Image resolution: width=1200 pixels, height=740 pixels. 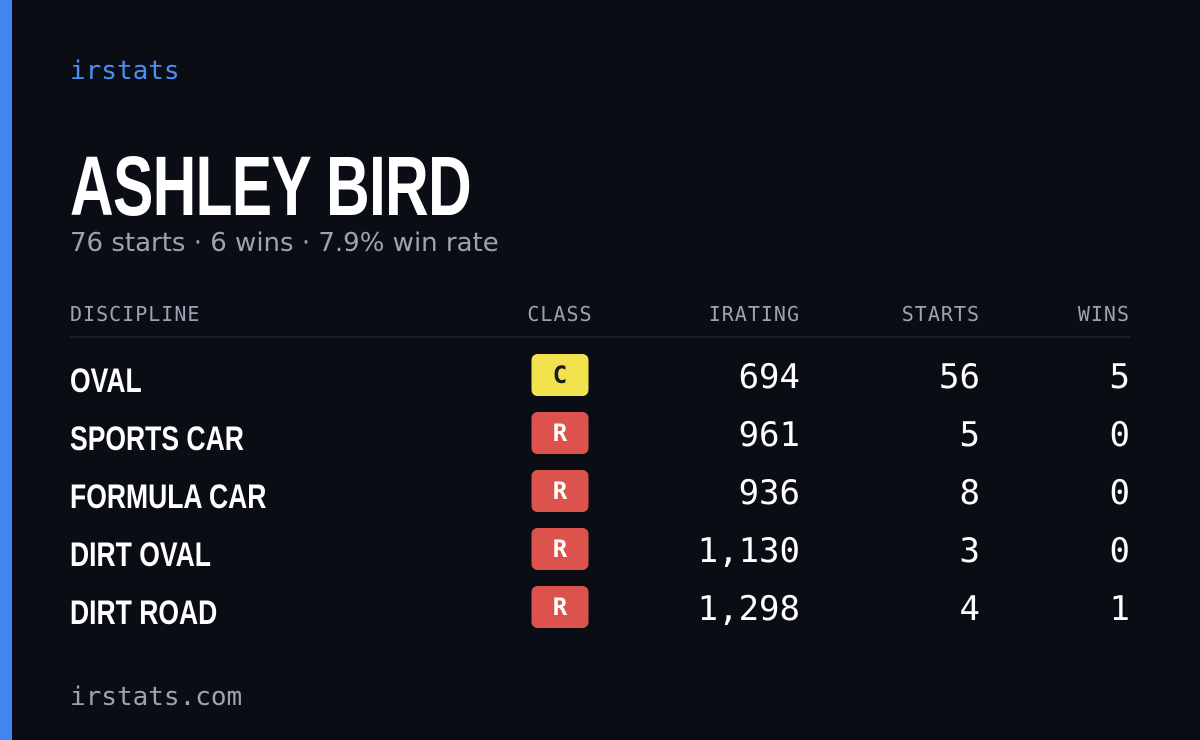 I want to click on column-header: DISCIPLINE, so click(x=135, y=314).